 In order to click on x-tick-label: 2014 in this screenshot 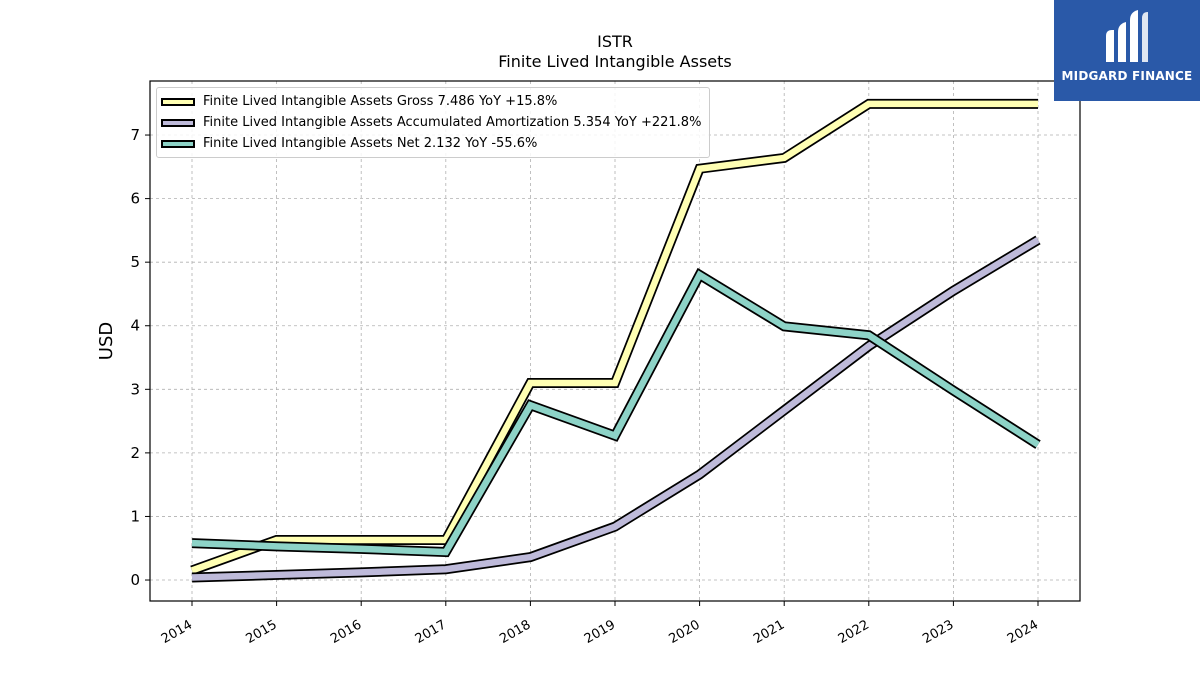, I will do `click(177, 632)`.